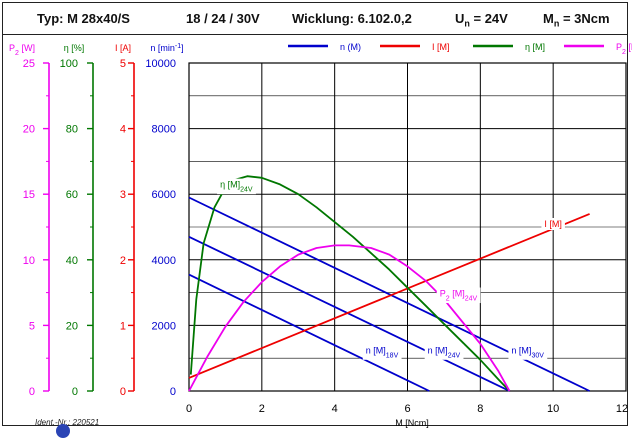 The height and width of the screenshot is (438, 632). Describe the element at coordinates (29, 64) in the screenshot. I see `p2-tick-label: 25` at that location.